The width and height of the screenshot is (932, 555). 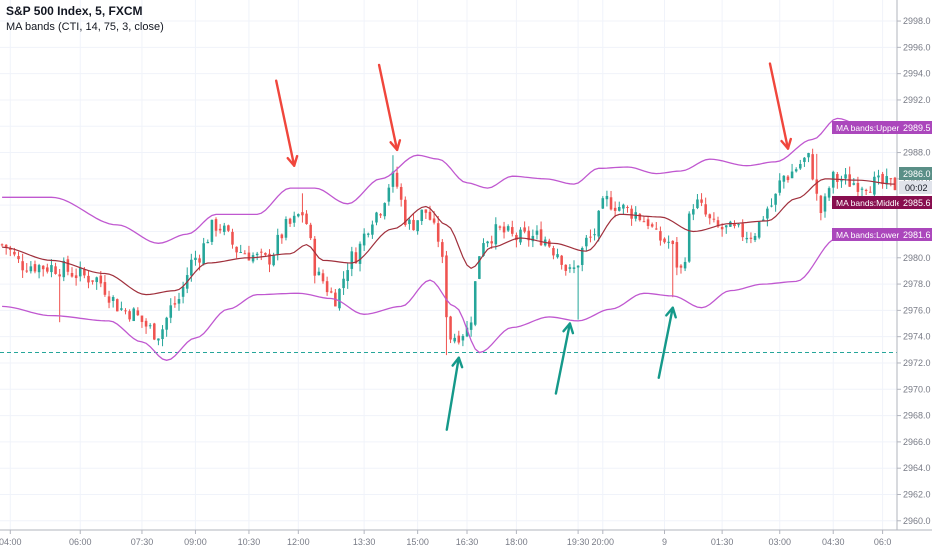 I want to click on time-tick-label: 19:30, so click(x=578, y=542).